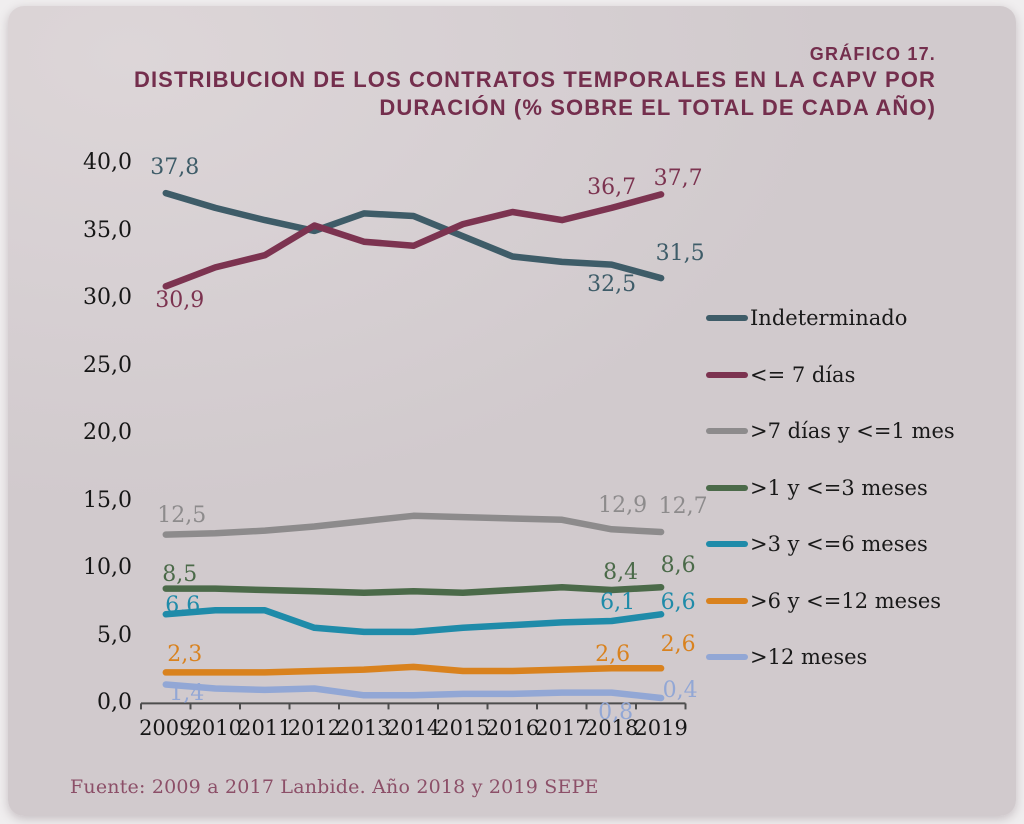 The height and width of the screenshot is (824, 1024). I want to click on line-indeterminado, so click(413, 235).